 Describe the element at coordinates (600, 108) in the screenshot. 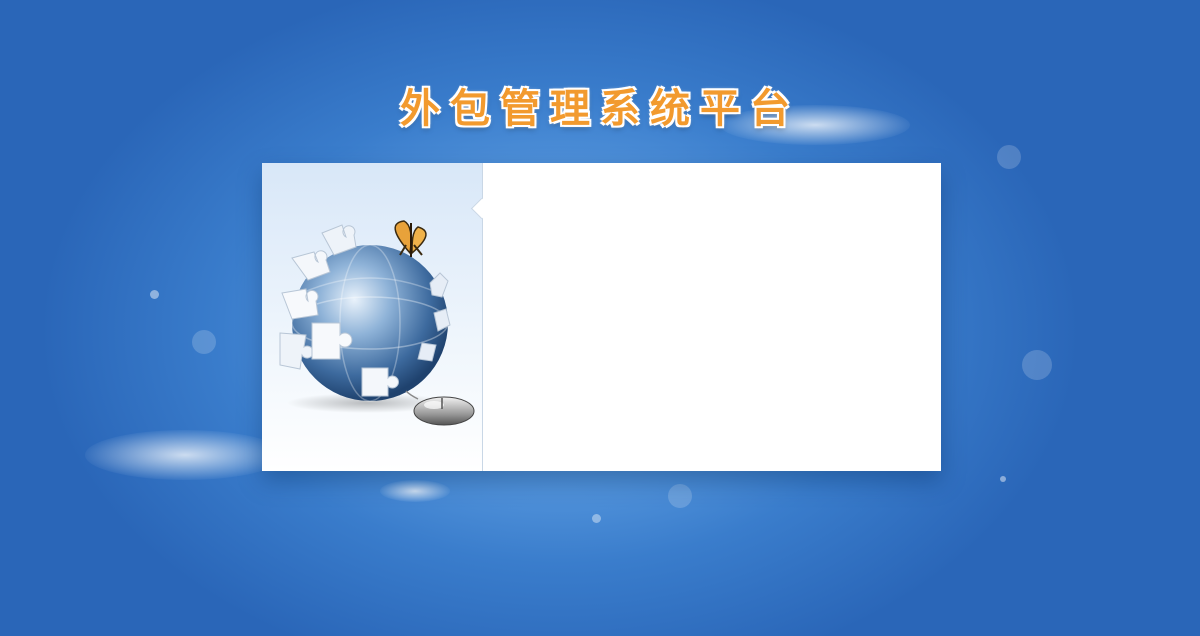

I see `page-title: 外包管理系统平台` at that location.